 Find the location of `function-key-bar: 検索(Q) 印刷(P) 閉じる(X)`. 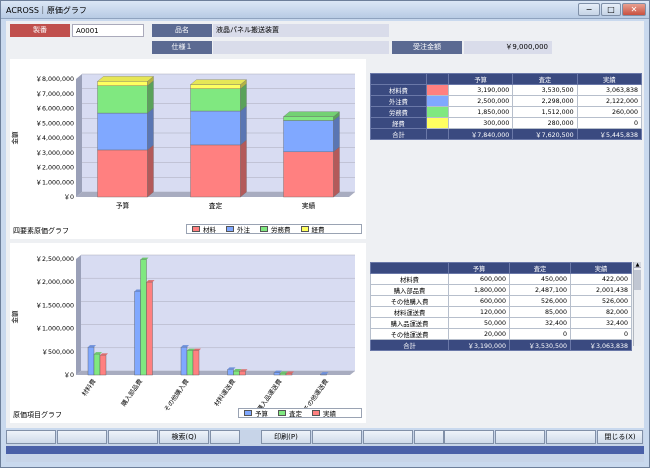

function-key-bar: 検索(Q) 印刷(P) 閉じる(X) is located at coordinates (325, 446).